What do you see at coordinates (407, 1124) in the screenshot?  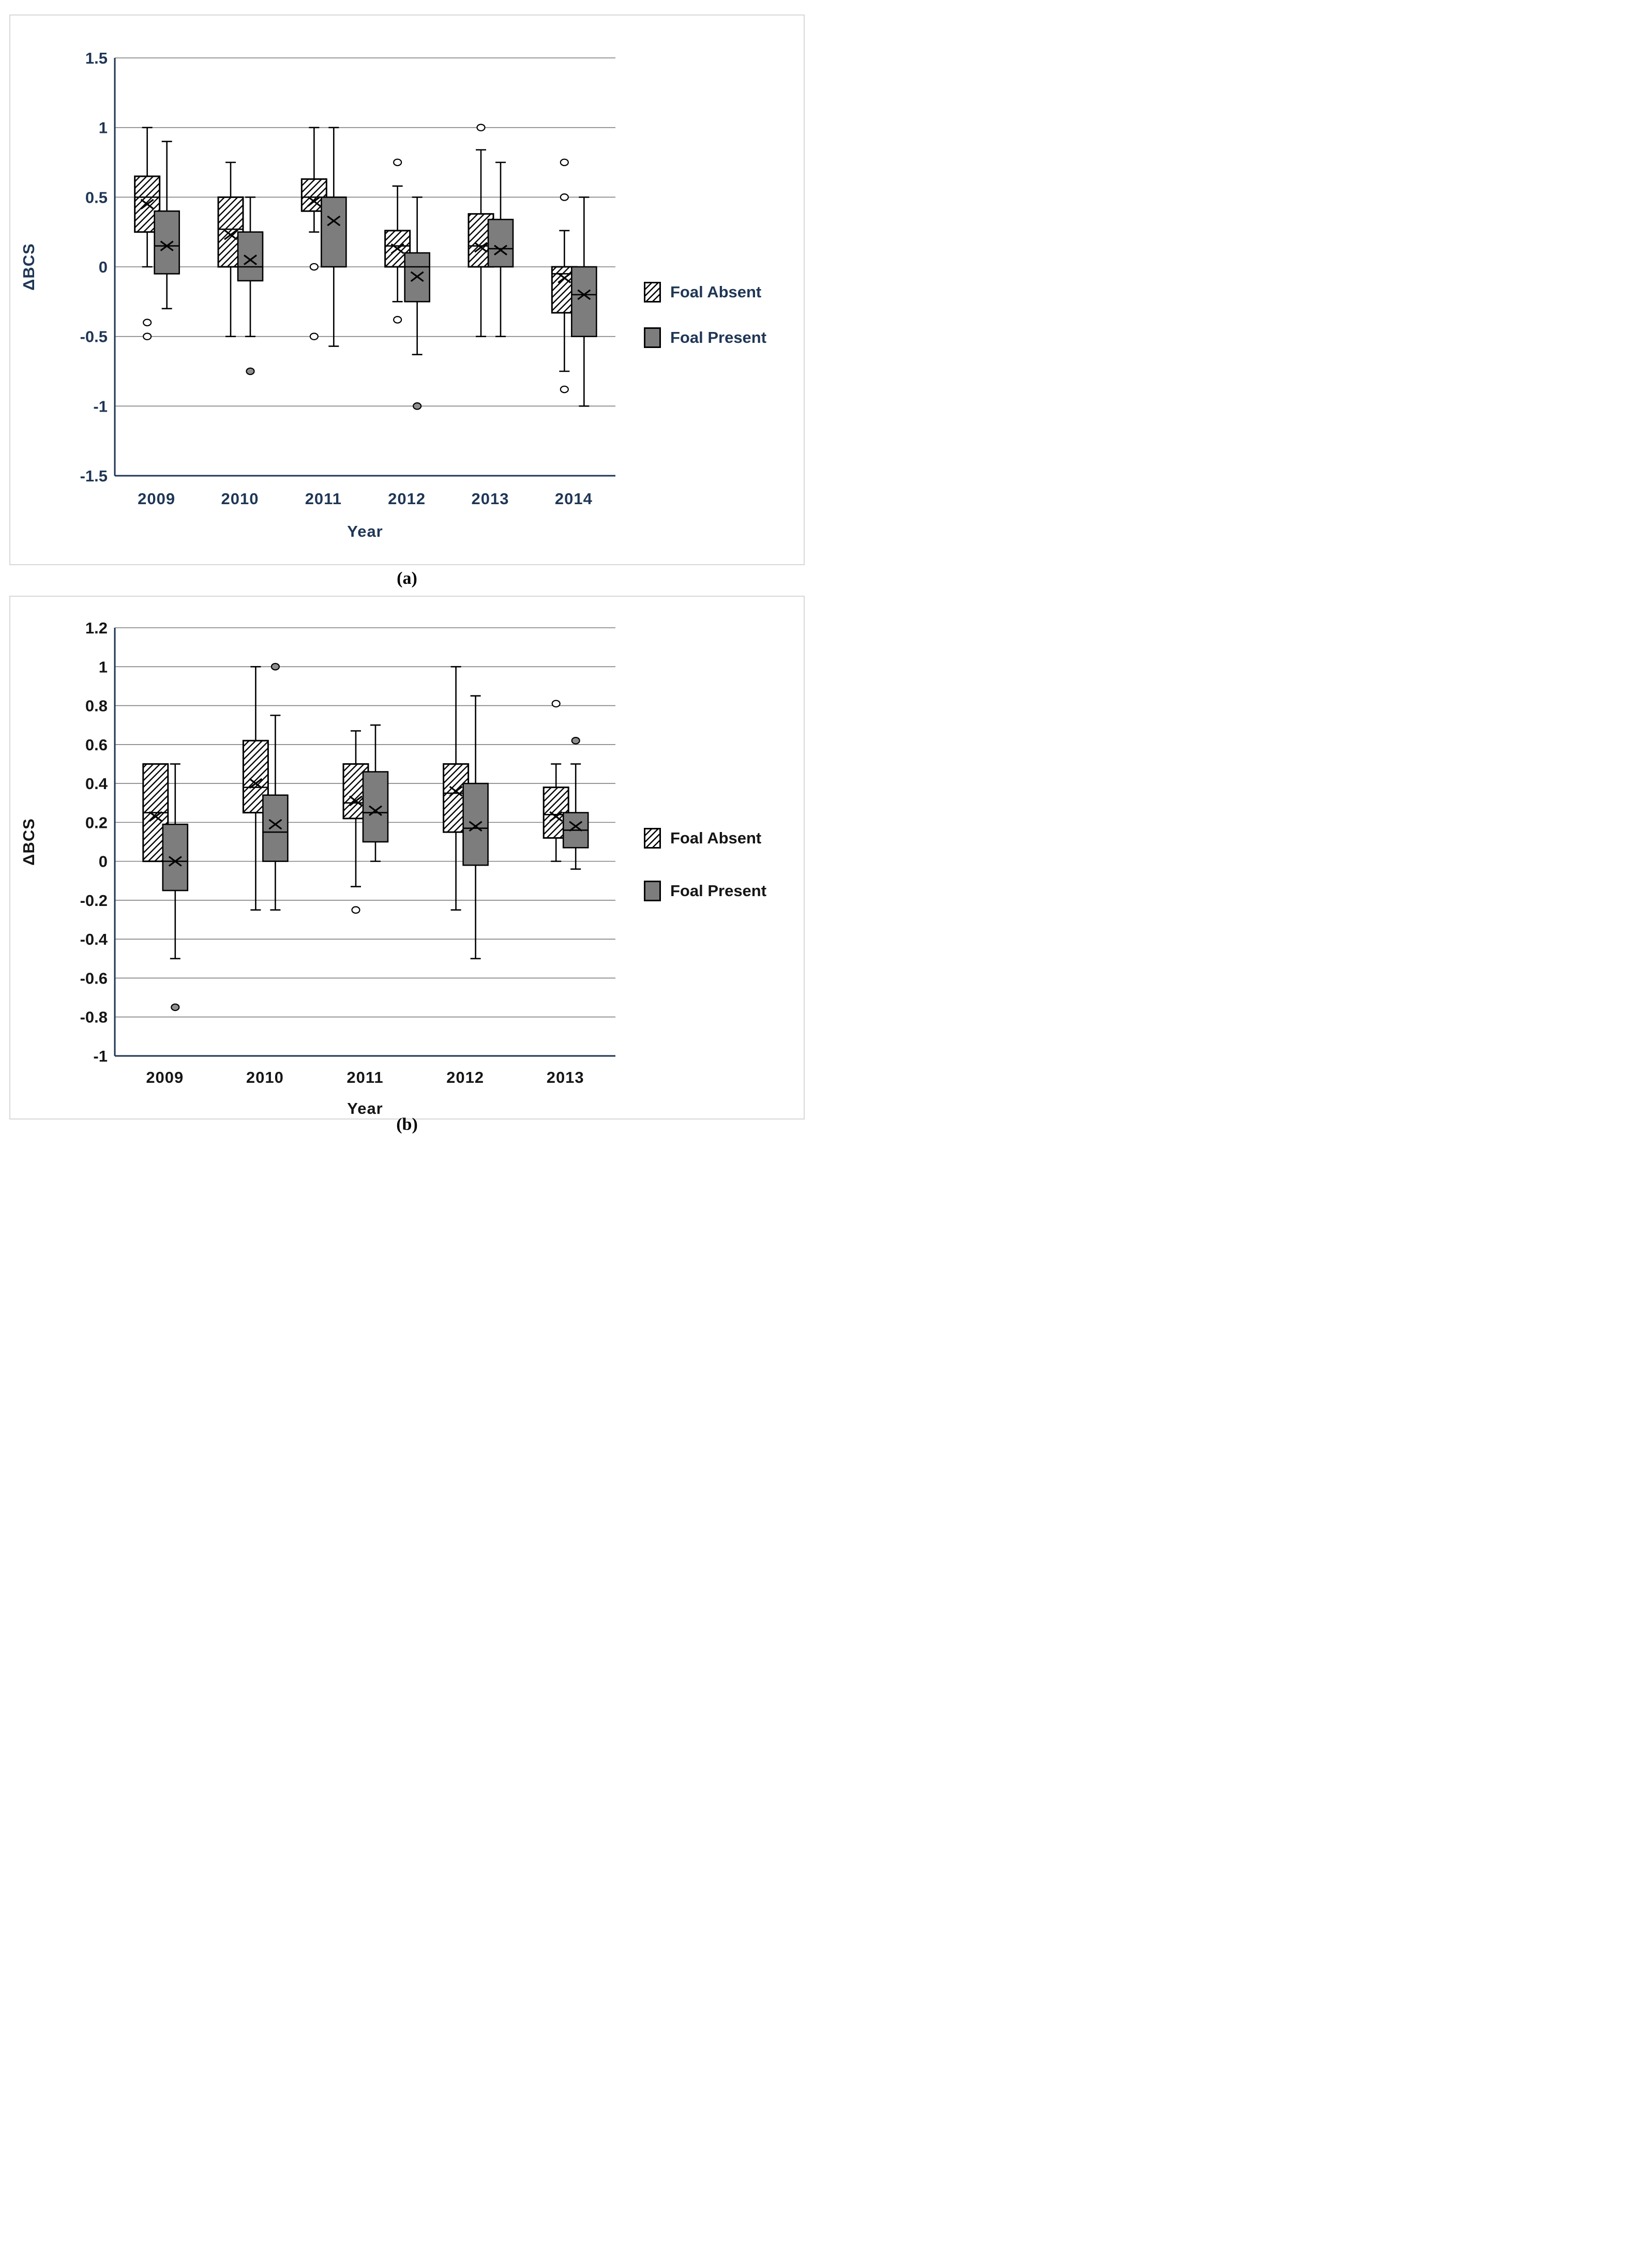 I see `caption-b: (b)` at bounding box center [407, 1124].